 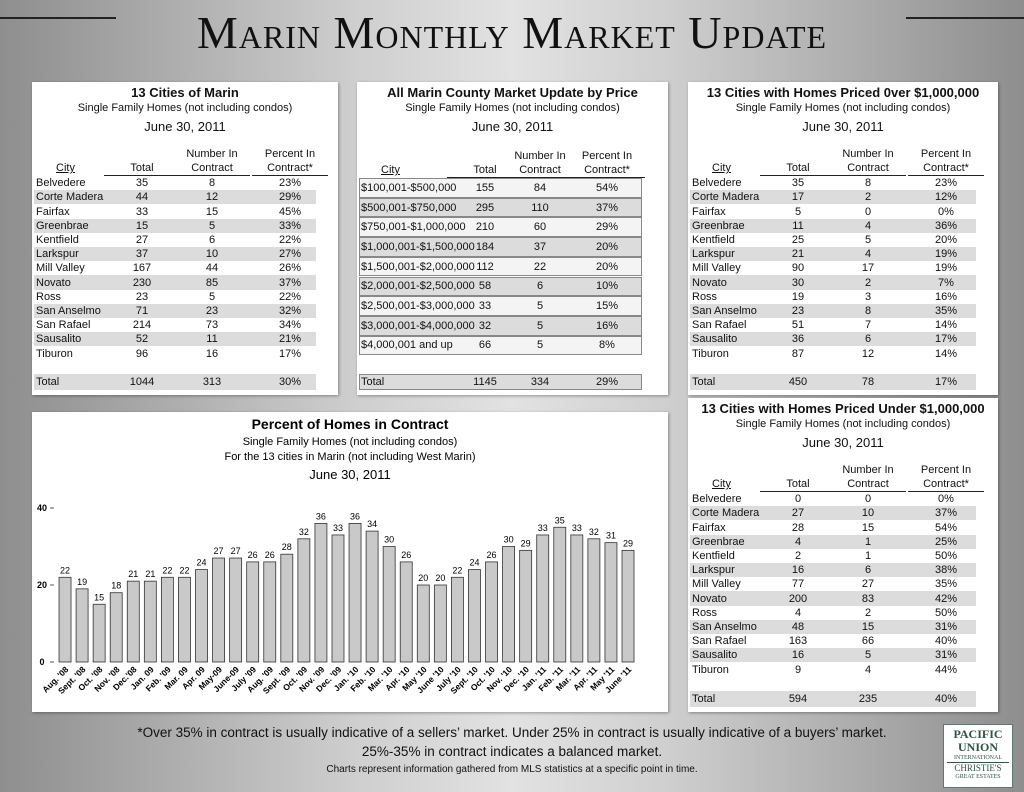 What do you see at coordinates (485, 227) in the screenshot?
I see `table-cell: 210` at bounding box center [485, 227].